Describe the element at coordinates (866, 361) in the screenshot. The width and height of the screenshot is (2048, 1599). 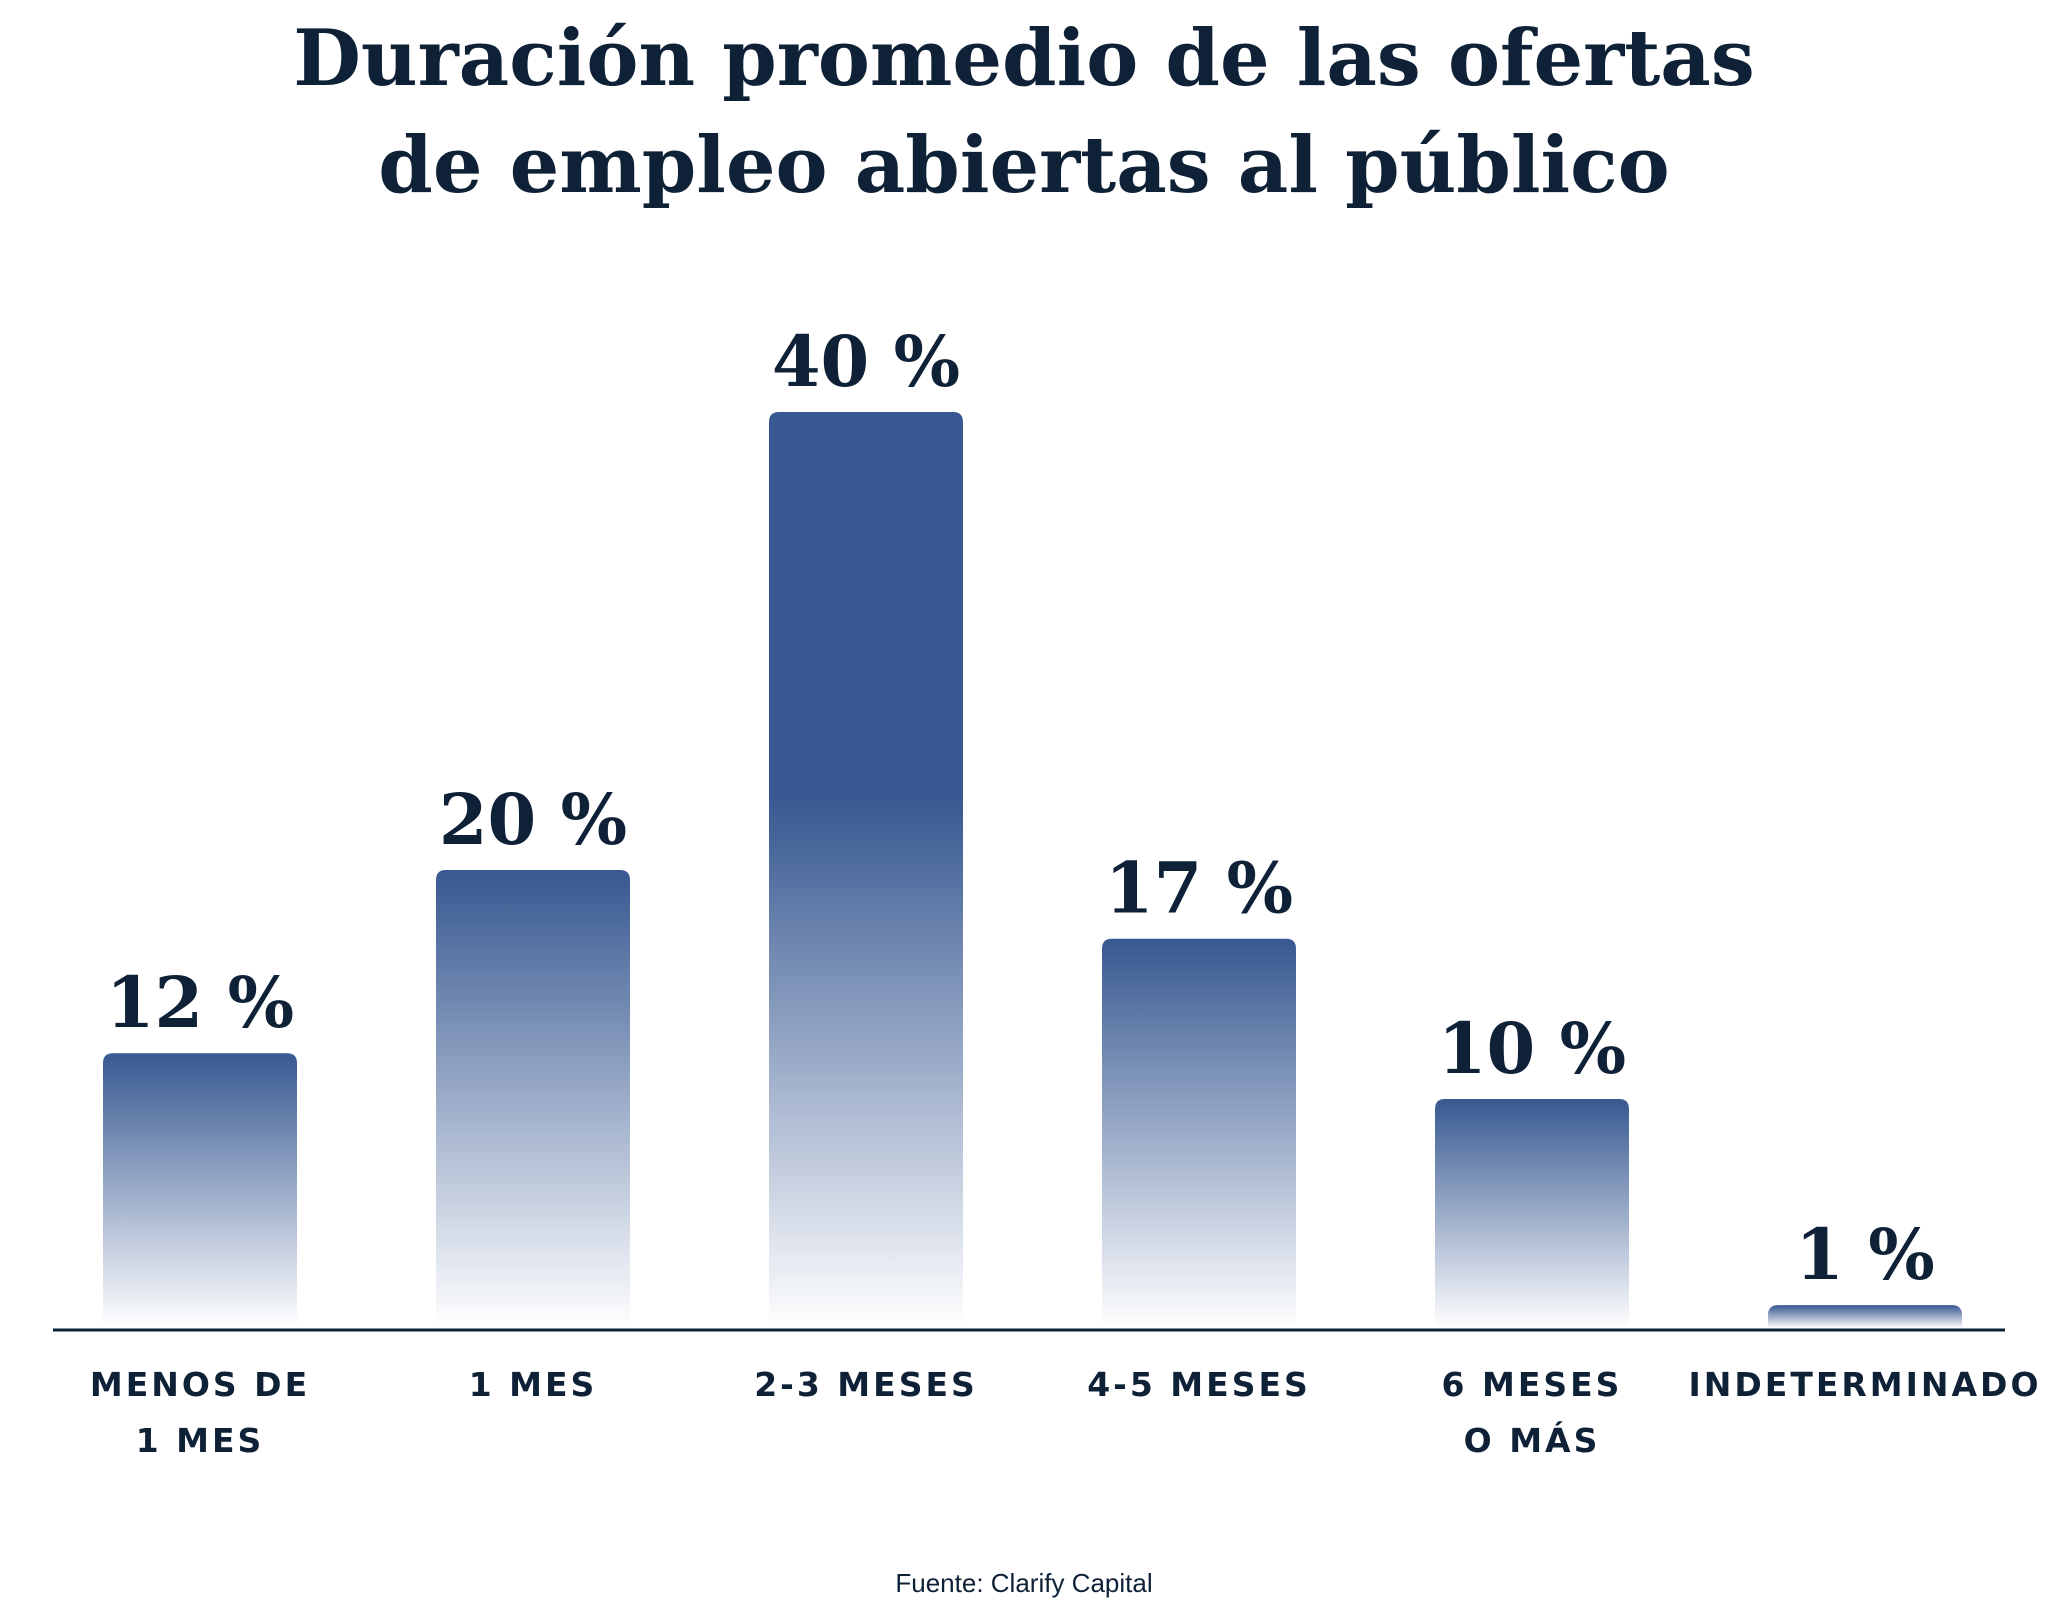
I see `data-label-2: 40 %` at that location.